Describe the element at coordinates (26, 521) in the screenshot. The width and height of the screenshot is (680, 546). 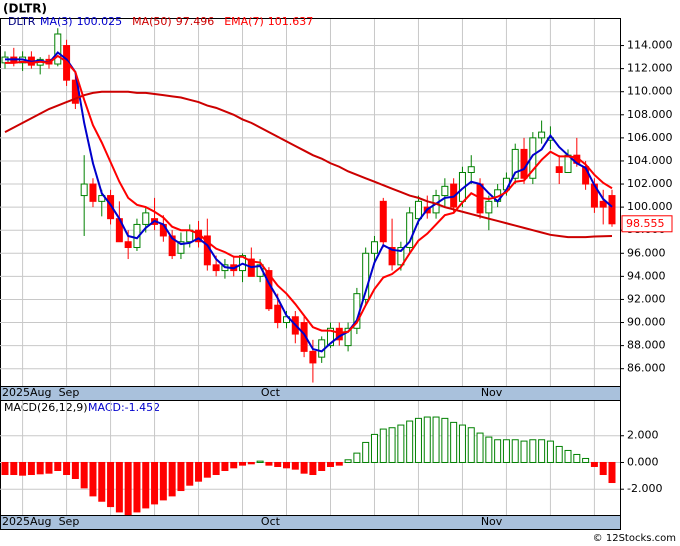
I see `x-tick-label: 2025Aug` at that location.